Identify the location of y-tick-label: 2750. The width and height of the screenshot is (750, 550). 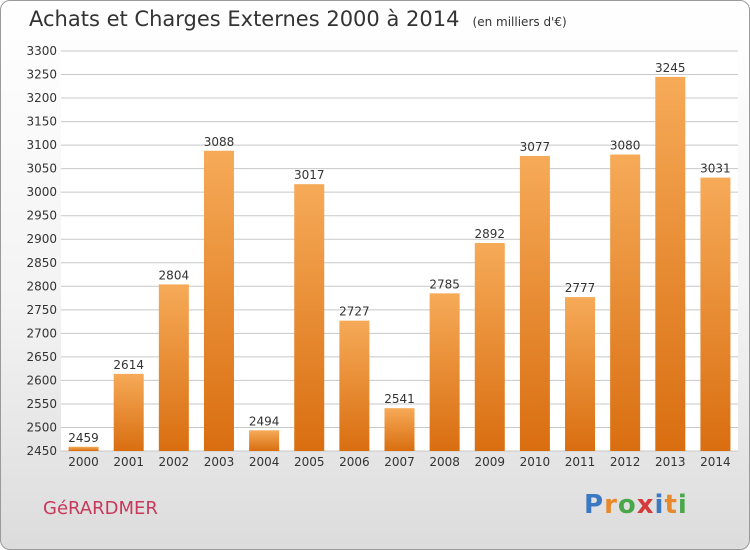
(41, 310).